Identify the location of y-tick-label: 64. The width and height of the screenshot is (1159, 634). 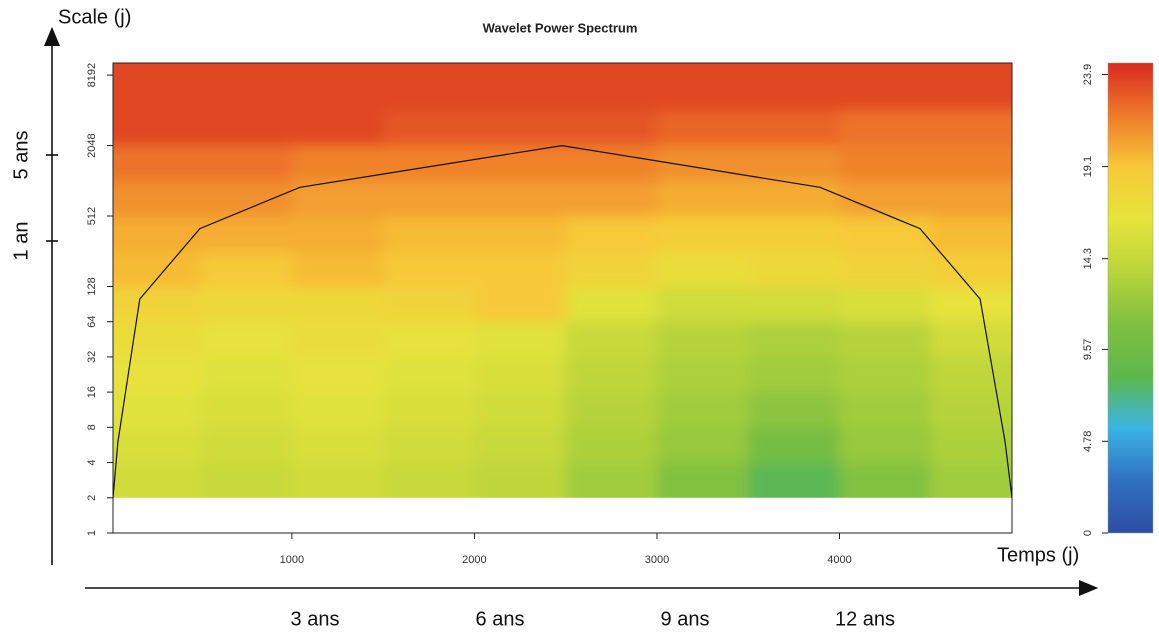
(92, 322).